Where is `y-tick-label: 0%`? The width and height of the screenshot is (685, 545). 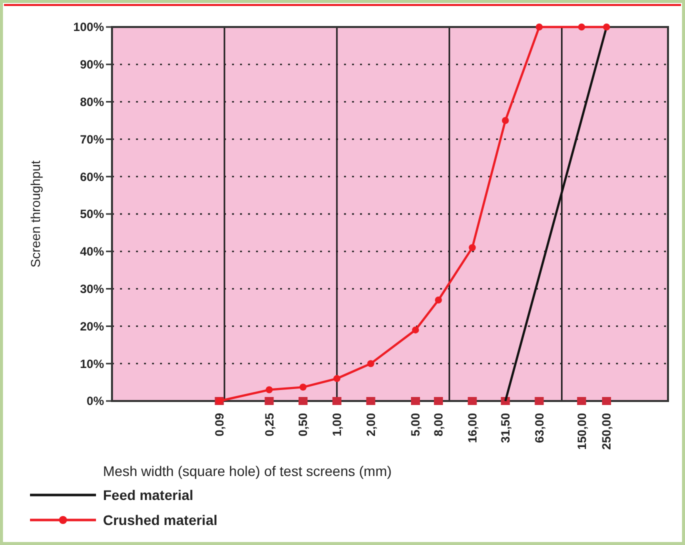 y-tick-label: 0% is located at coordinates (95, 401).